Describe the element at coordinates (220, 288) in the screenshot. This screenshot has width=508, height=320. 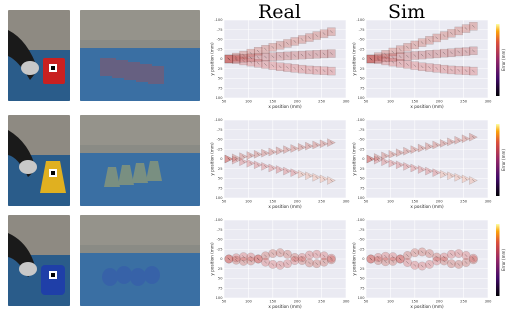
I see `y-tick-label: 75` at that location.